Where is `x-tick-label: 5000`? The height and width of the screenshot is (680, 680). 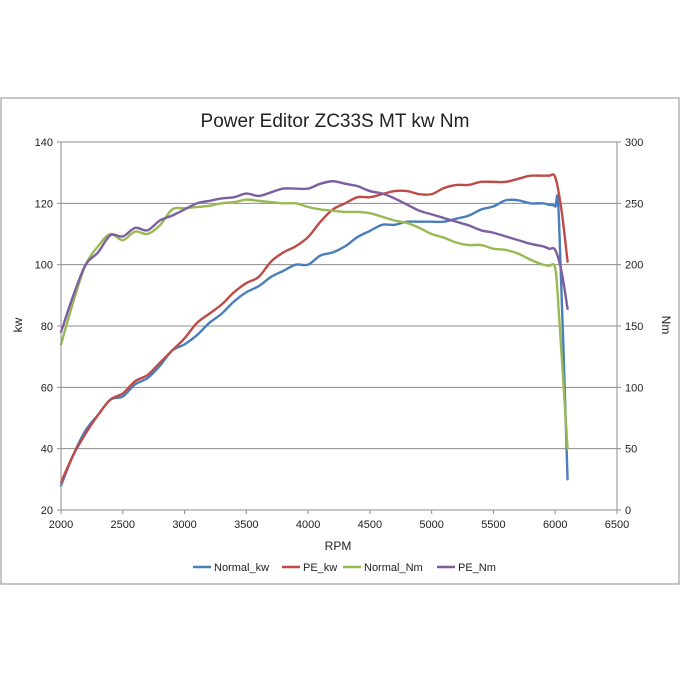
x-tick-label: 5000 is located at coordinates (431, 525).